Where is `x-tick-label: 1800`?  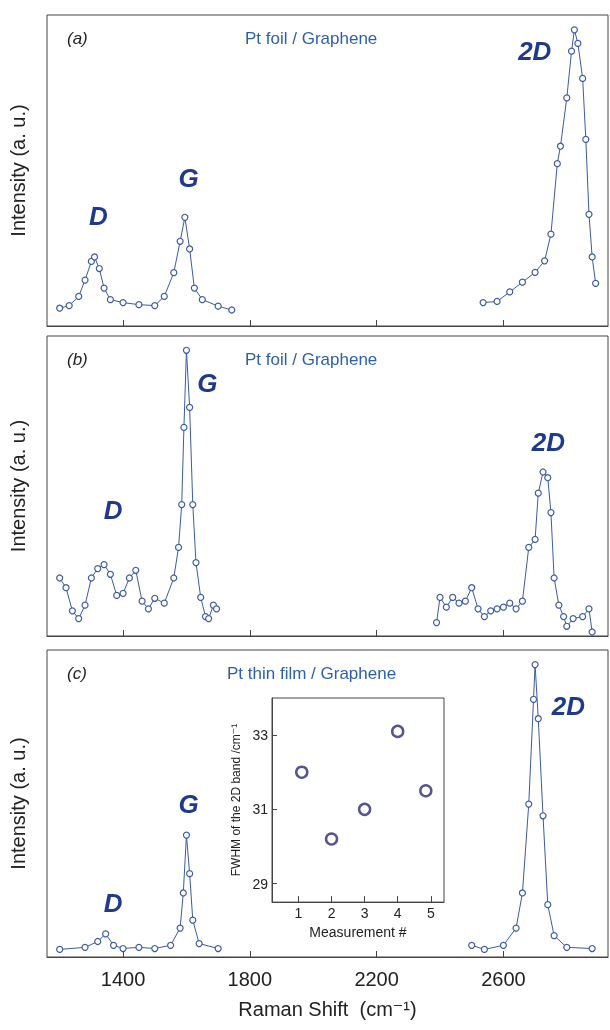
x-tick-label: 1800 is located at coordinates (250, 979).